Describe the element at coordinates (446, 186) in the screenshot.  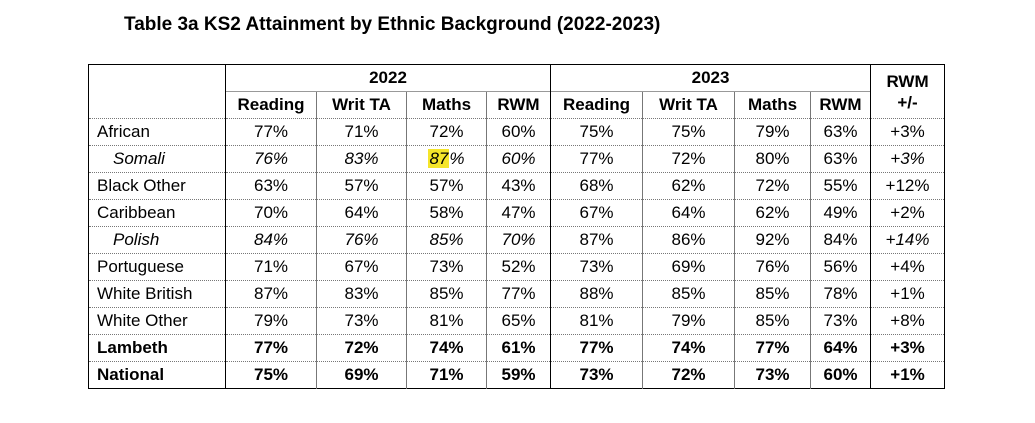
I see `cell: 57%` at that location.